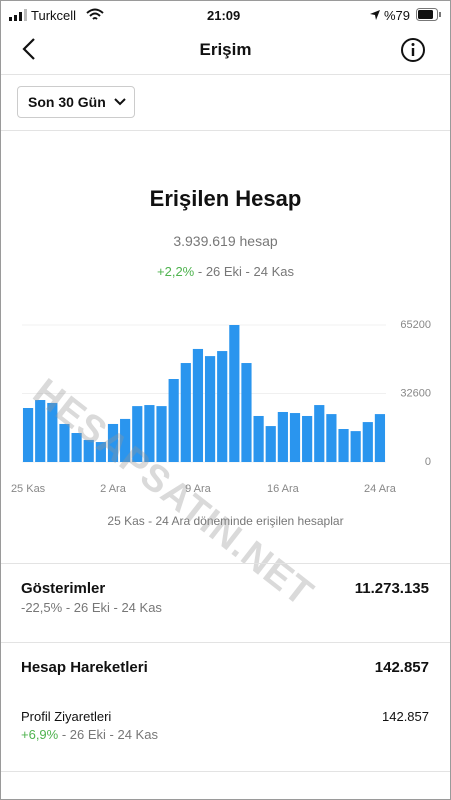 The height and width of the screenshot is (800, 451). I want to click on section-title: Hesap Hareketleri, so click(84, 667).